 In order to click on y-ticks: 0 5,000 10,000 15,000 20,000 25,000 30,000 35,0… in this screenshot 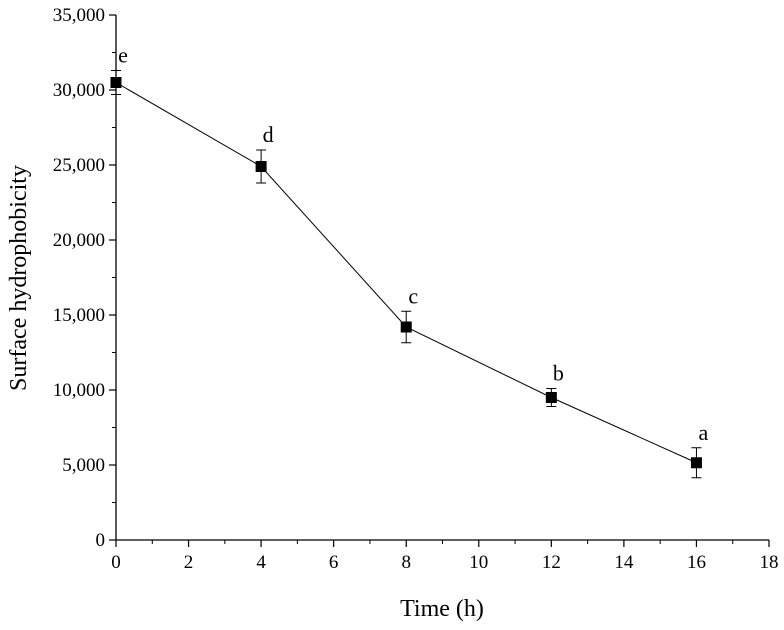, I will do `click(84, 278)`.